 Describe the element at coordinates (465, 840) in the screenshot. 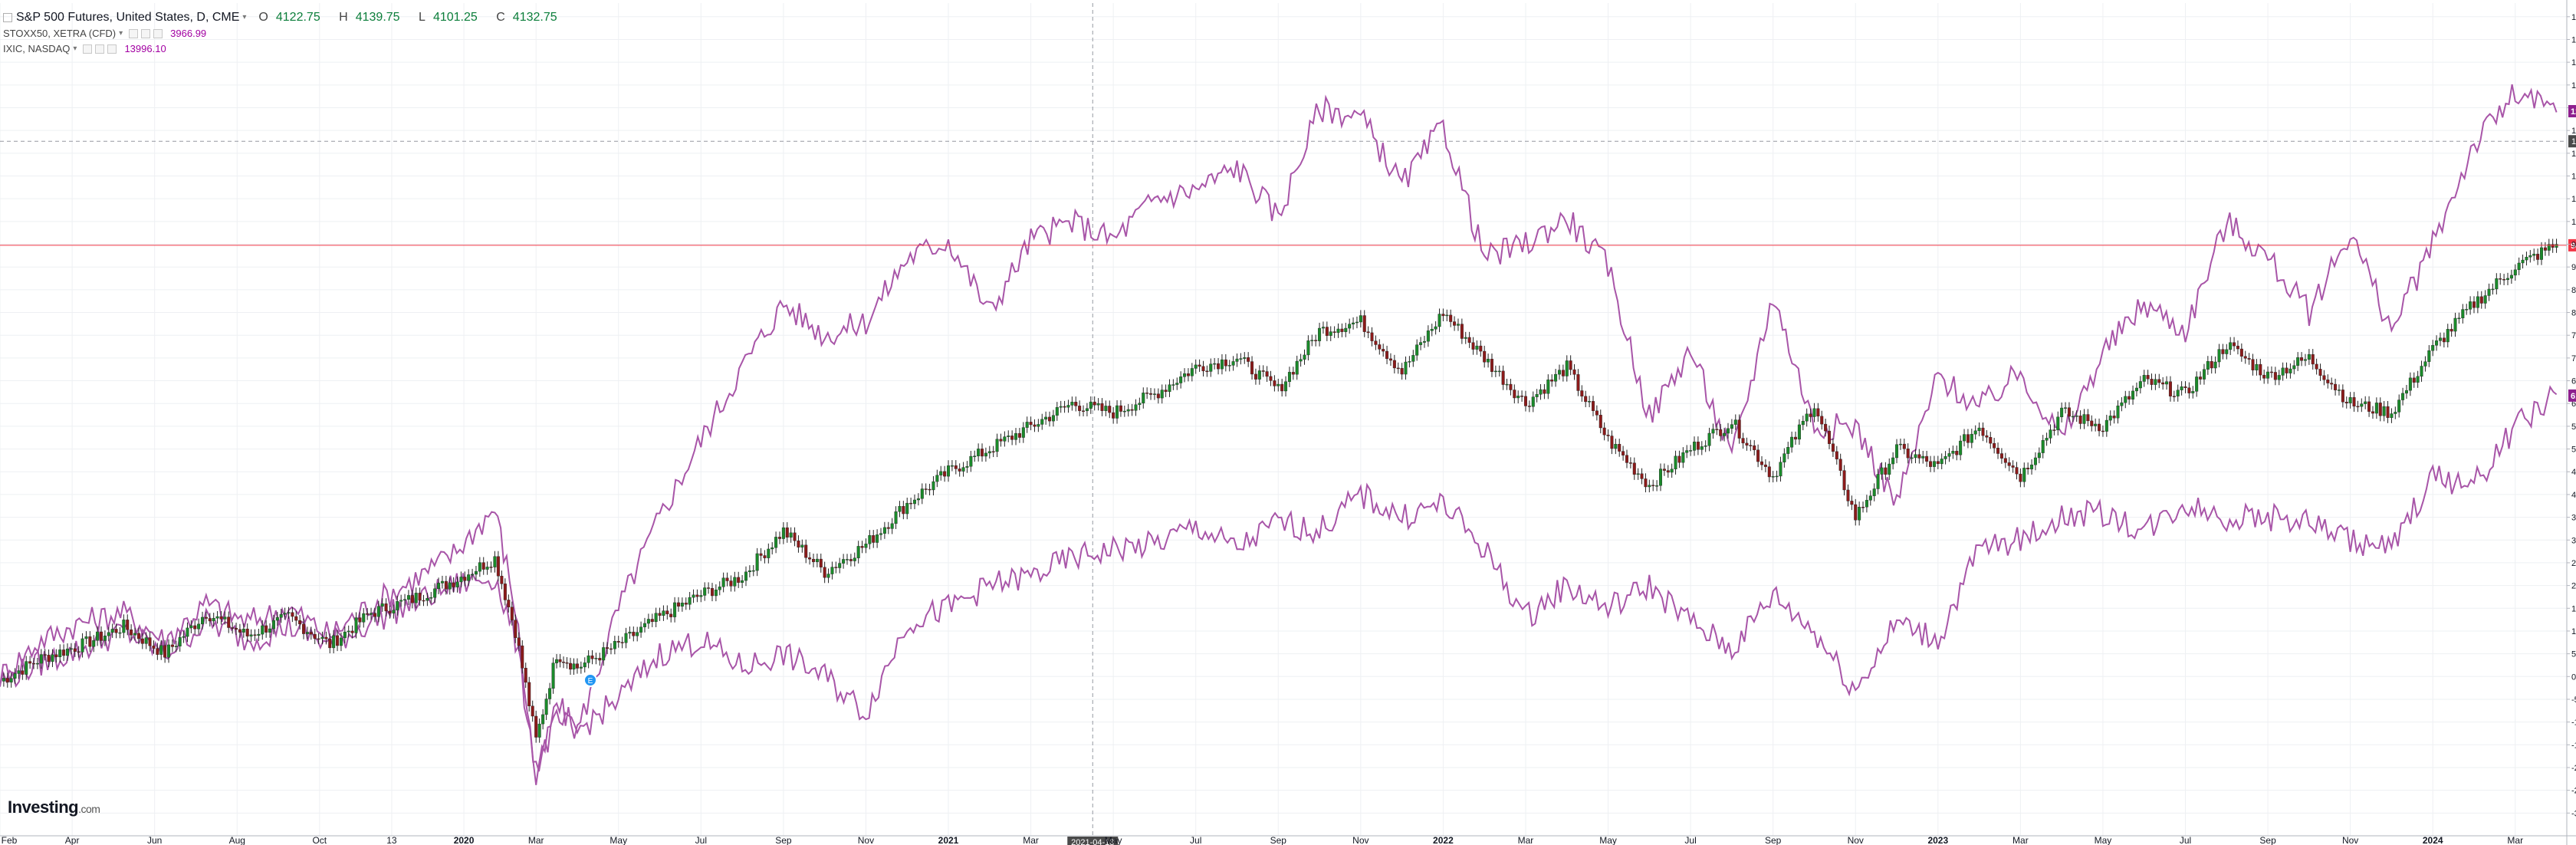

I see `x-tick-label: 2020` at that location.